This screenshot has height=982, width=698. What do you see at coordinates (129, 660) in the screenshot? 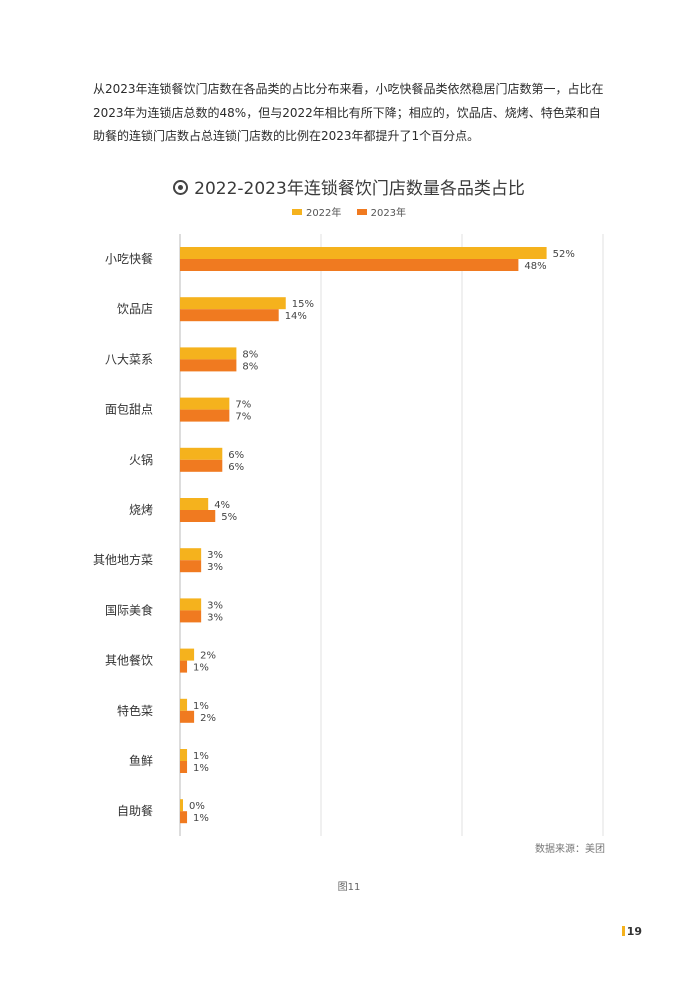
I see `category-label: 其他餐饮` at bounding box center [129, 660].